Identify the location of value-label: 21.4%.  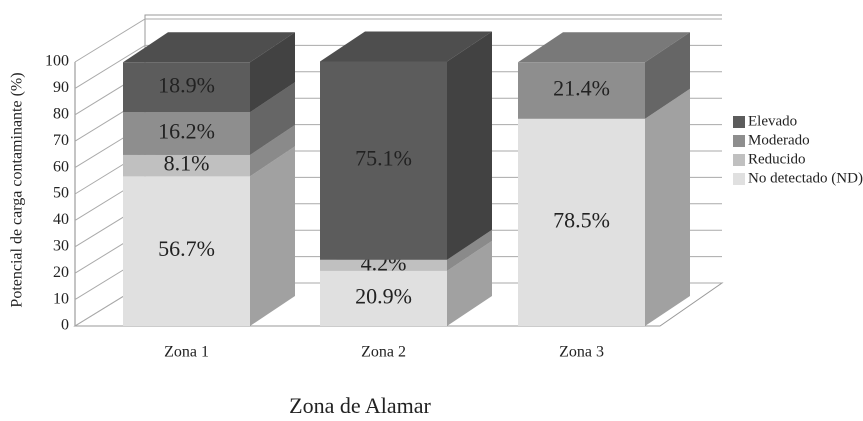
(581, 88).